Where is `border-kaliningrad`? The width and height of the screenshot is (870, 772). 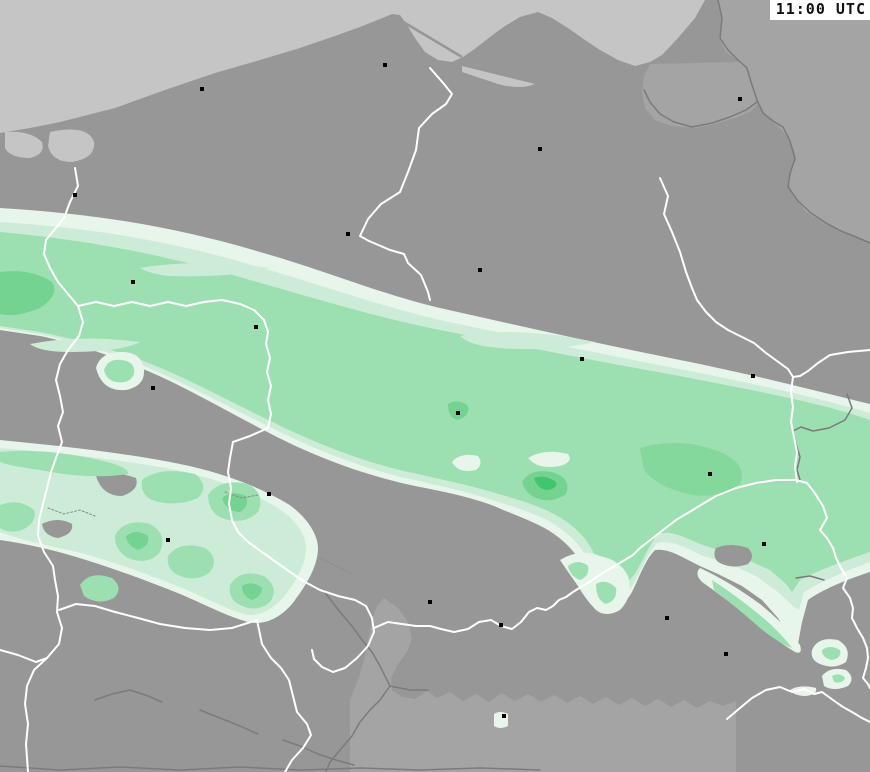 border-kaliningrad is located at coordinates (700, 108).